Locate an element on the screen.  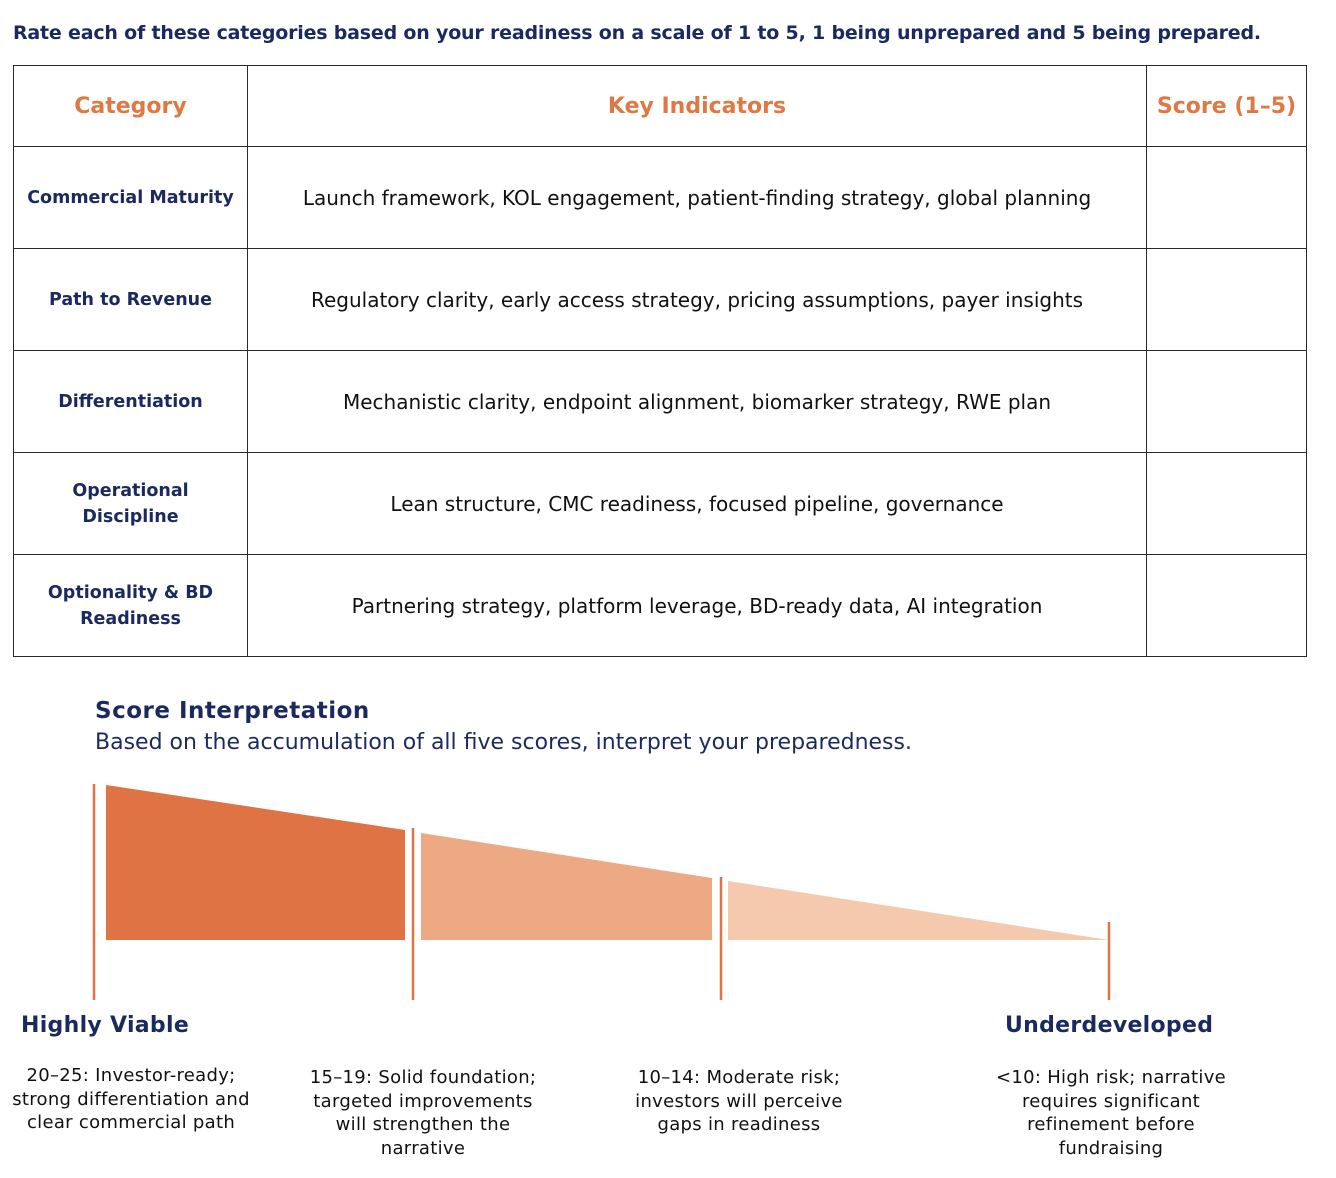
low-label: Underdeveloped is located at coordinates (1109, 1025).